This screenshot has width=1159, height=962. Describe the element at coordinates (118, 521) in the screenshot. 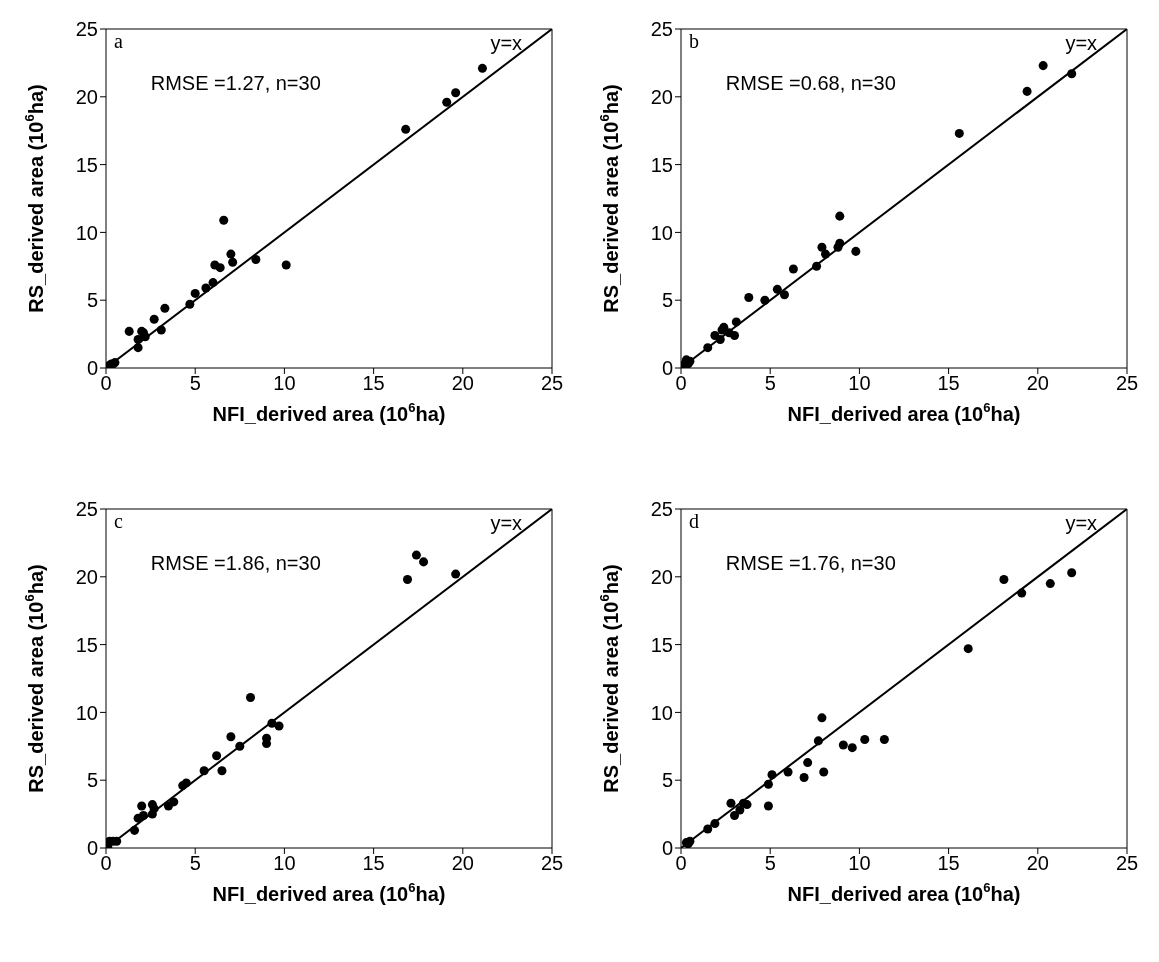

I see `annotation: c` at that location.